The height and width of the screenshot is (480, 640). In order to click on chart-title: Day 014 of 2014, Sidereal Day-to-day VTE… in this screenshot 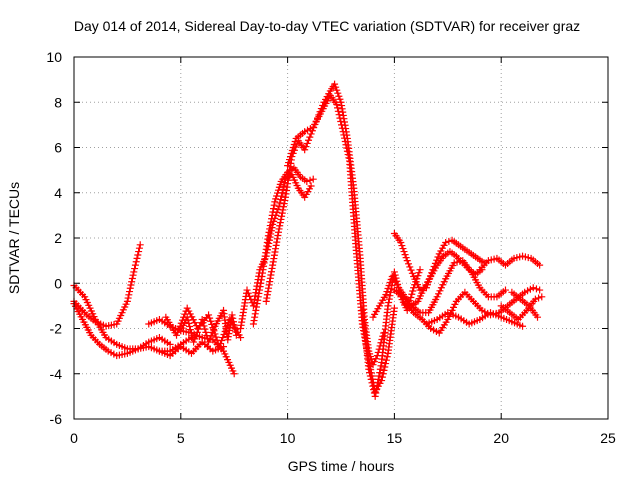, I will do `click(327, 26)`.